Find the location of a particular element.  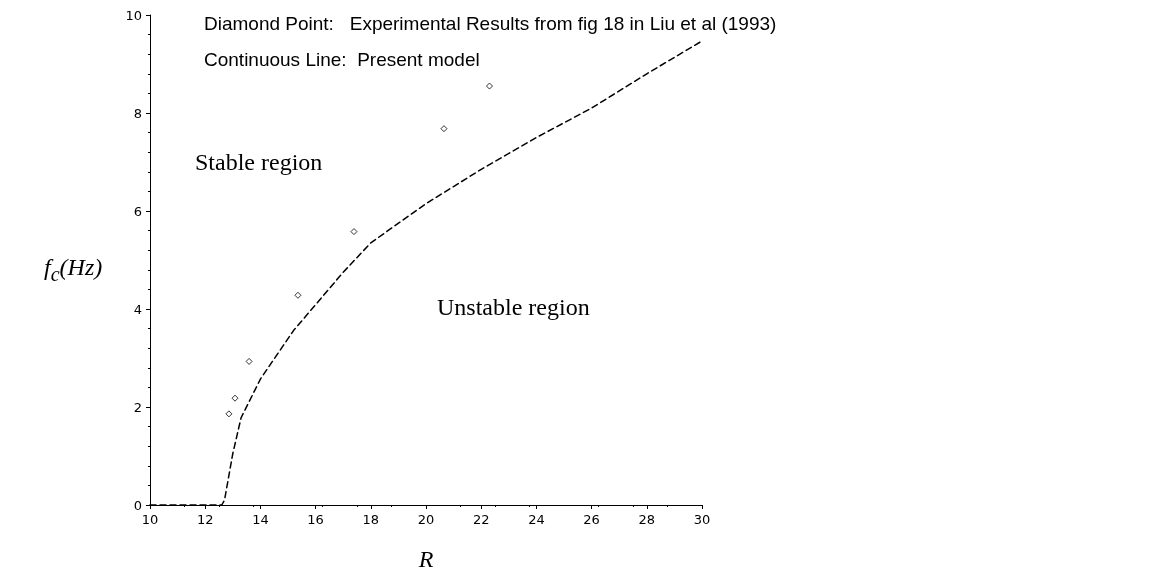

x-tick-label: 28 is located at coordinates (647, 519).